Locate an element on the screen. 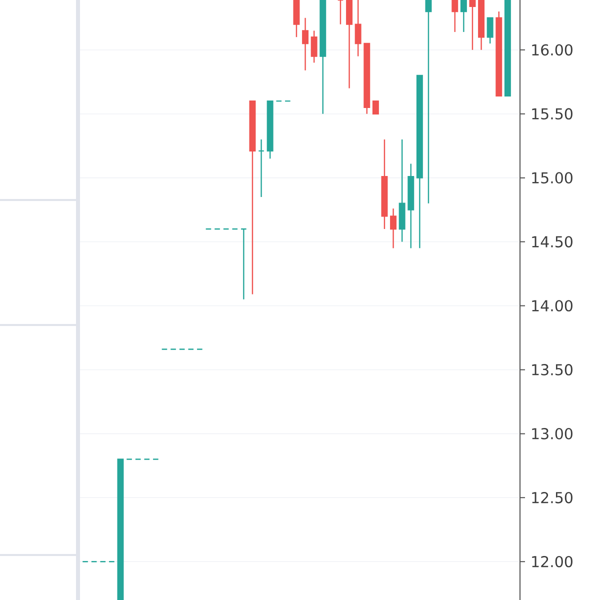  y-tick-label: 13.50 is located at coordinates (552, 370).